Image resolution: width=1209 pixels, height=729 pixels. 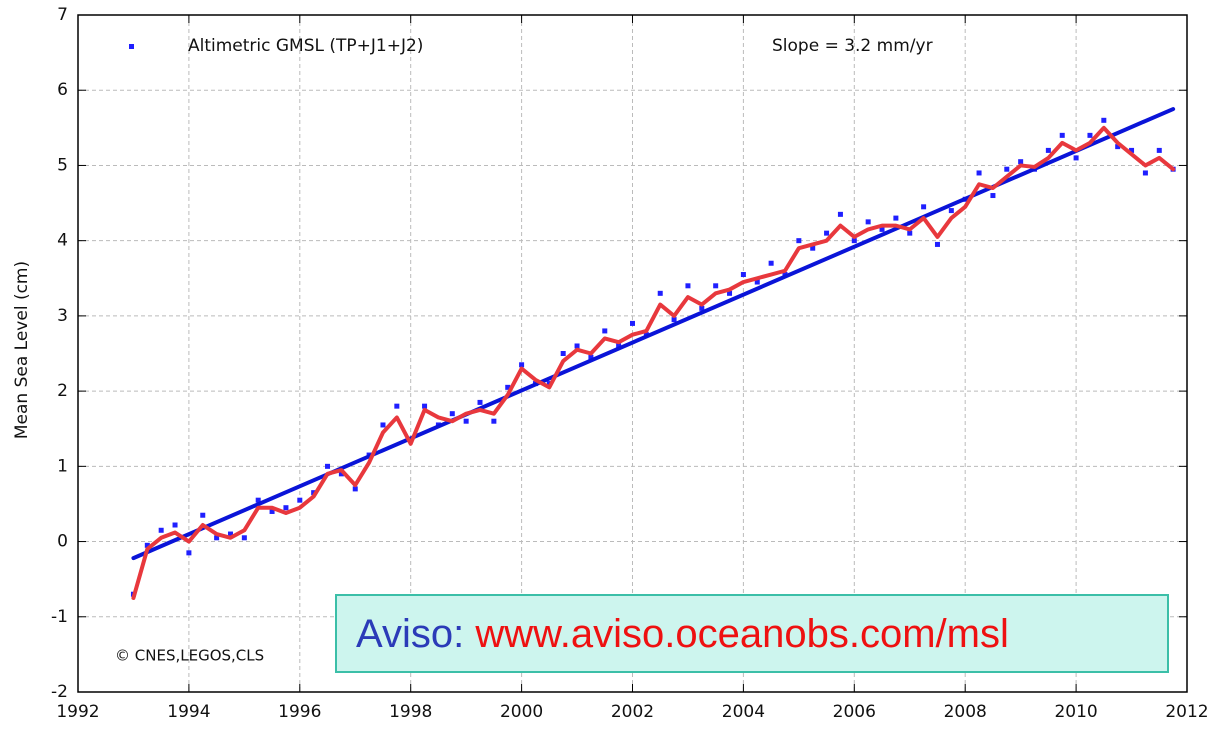 I want to click on x-tick-label: 2010, so click(x=1075, y=712).